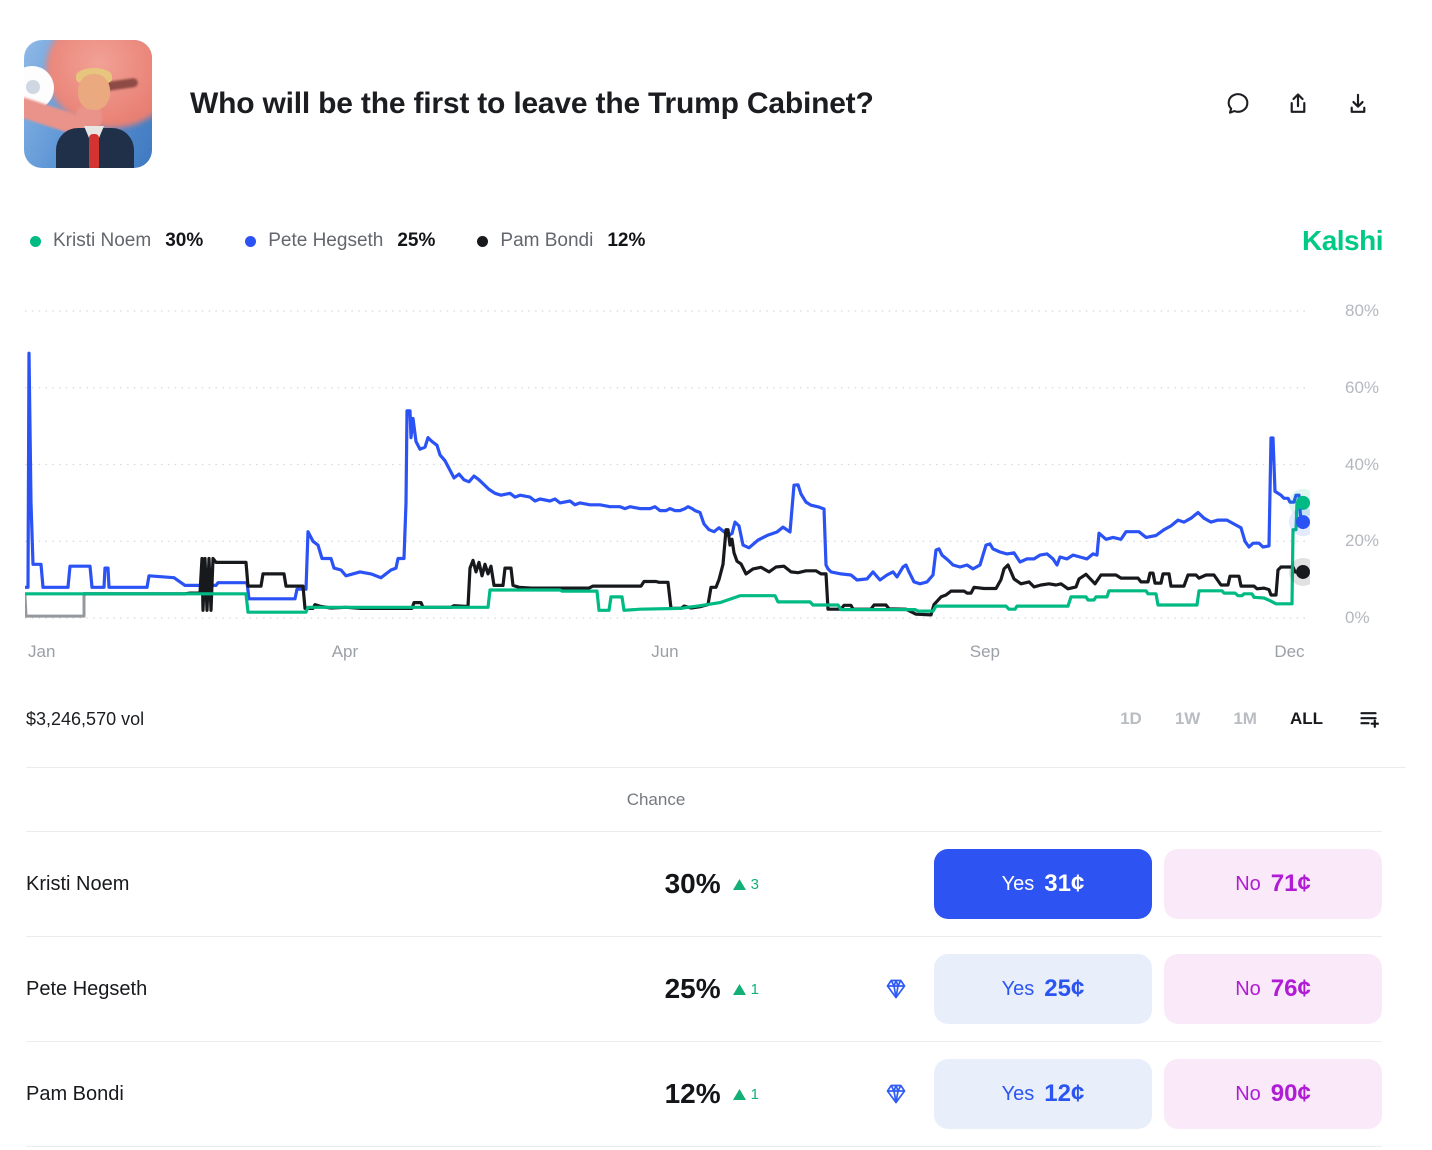  What do you see at coordinates (1306, 718) in the screenshot?
I see `range-all: ALL` at bounding box center [1306, 718].